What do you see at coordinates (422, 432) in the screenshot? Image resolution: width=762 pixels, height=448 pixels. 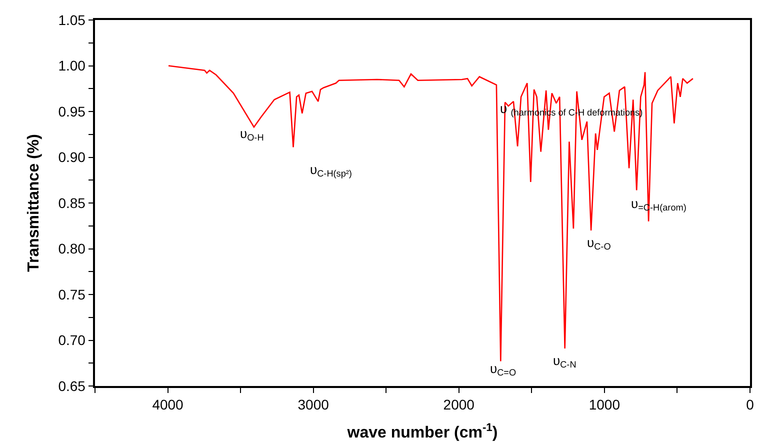 I see `x-axis-title: wave number (cm$^{-1}$)` at bounding box center [422, 432].